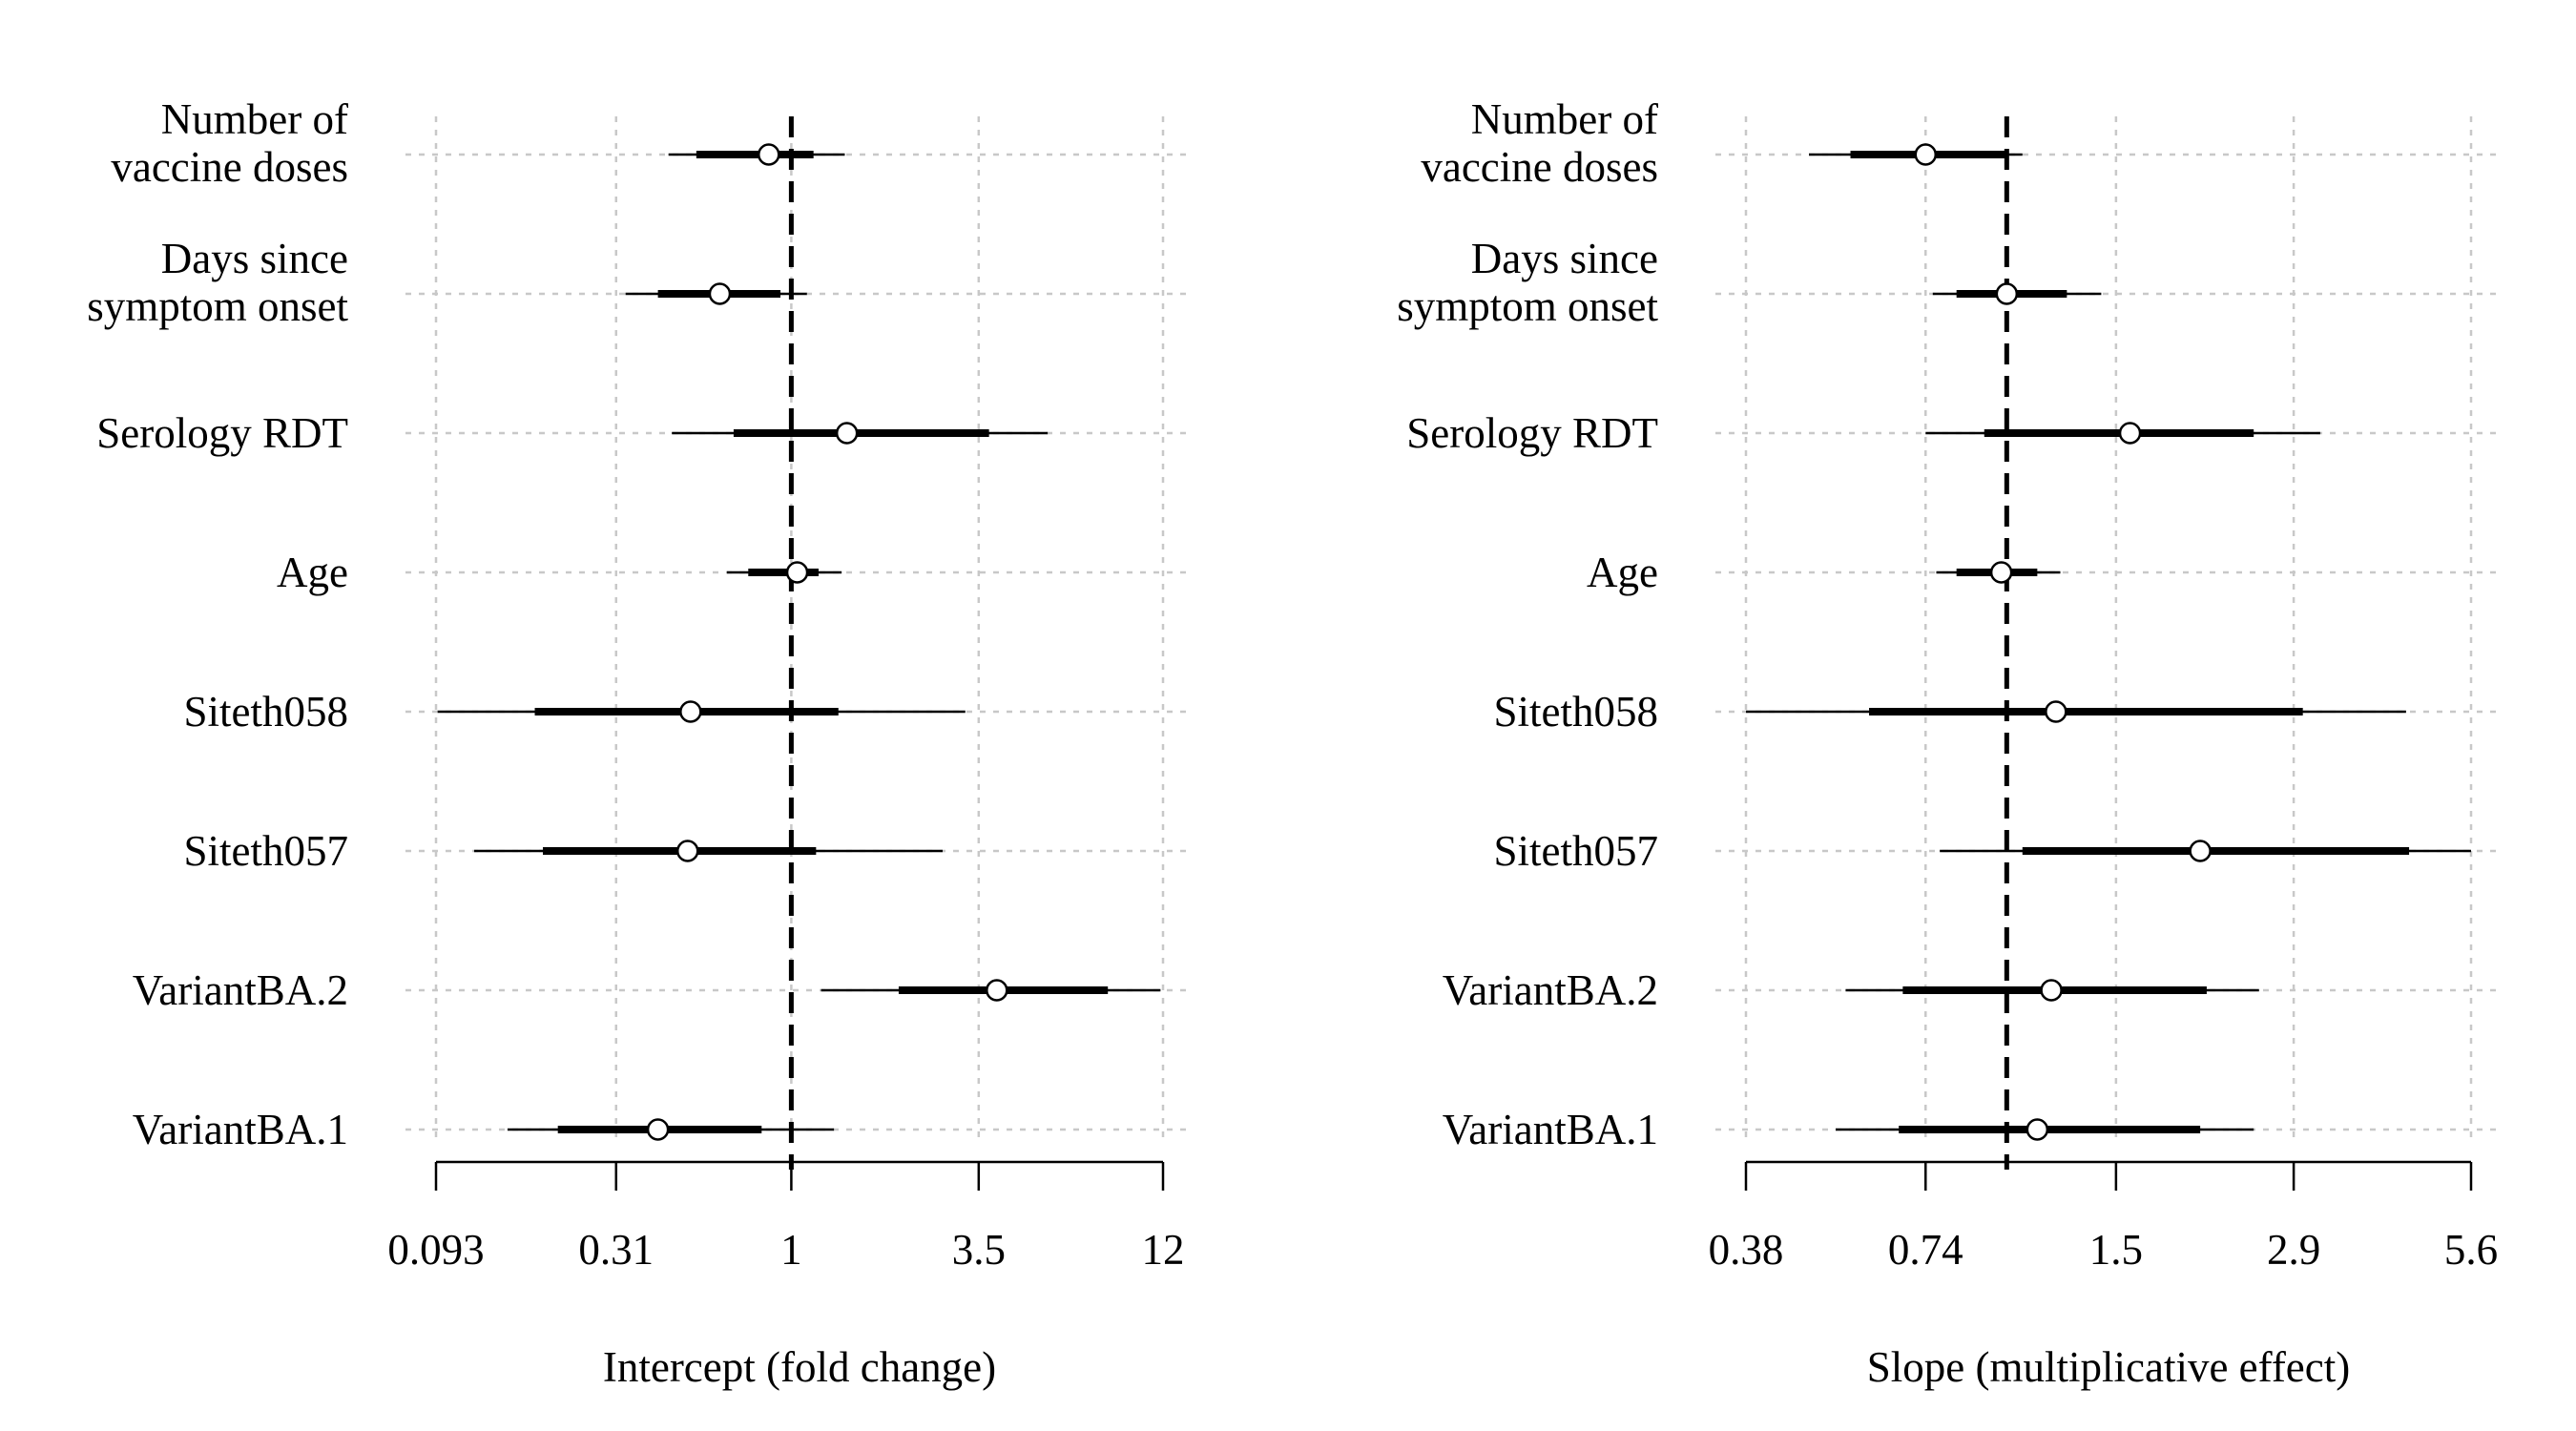 The image size is (2576, 1431). I want to click on slope-x-tick-label-0: 0.38, so click(1746, 1250).